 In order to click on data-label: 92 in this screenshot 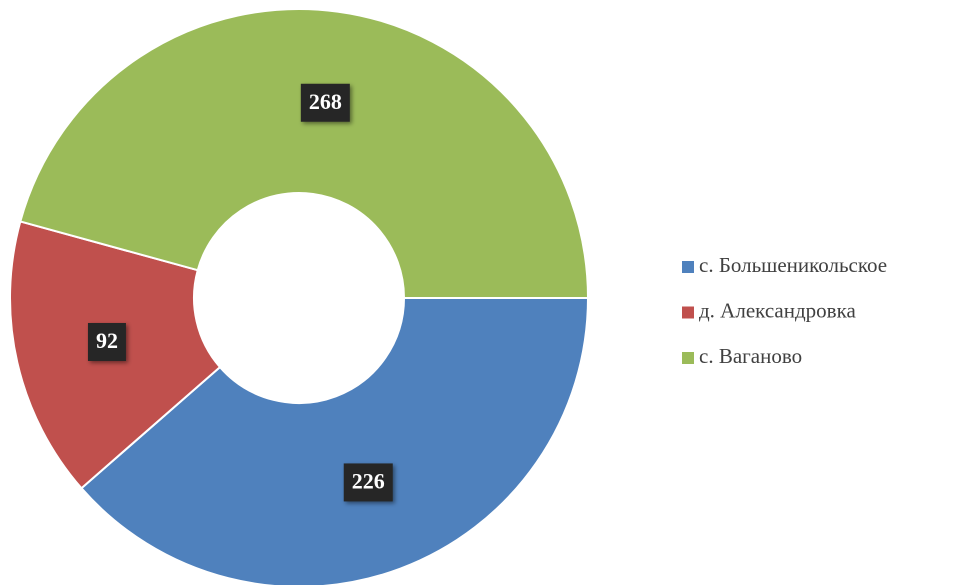, I will do `click(106, 341)`.